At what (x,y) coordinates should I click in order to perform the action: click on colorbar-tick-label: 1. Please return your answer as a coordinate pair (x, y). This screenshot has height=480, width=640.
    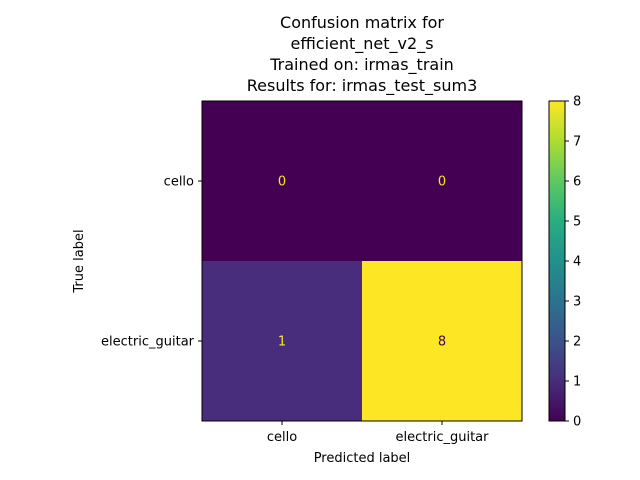
    Looking at the image, I should click on (577, 382).